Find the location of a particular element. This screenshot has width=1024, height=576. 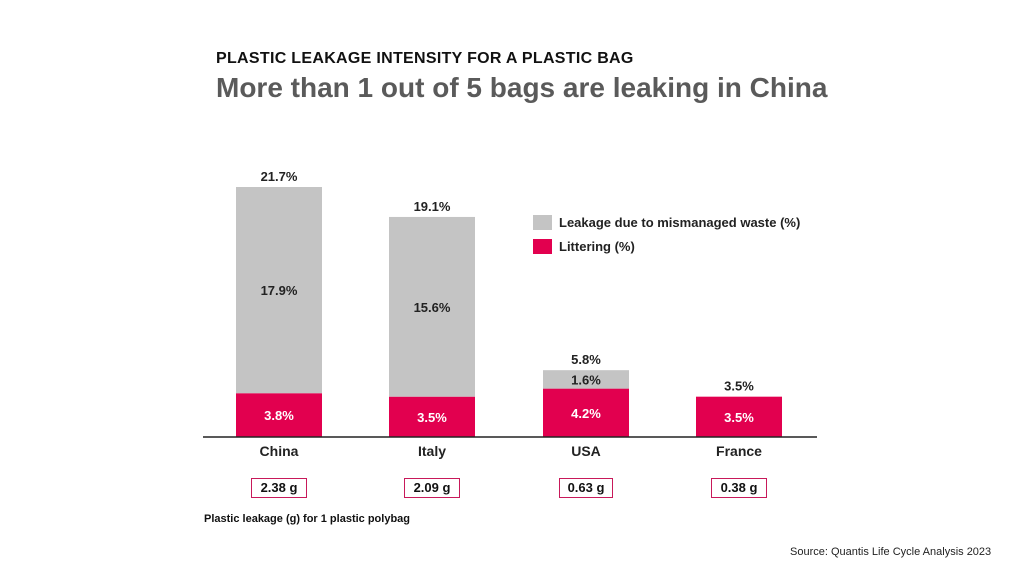

legend-swatch-mismanaged is located at coordinates (542, 222).